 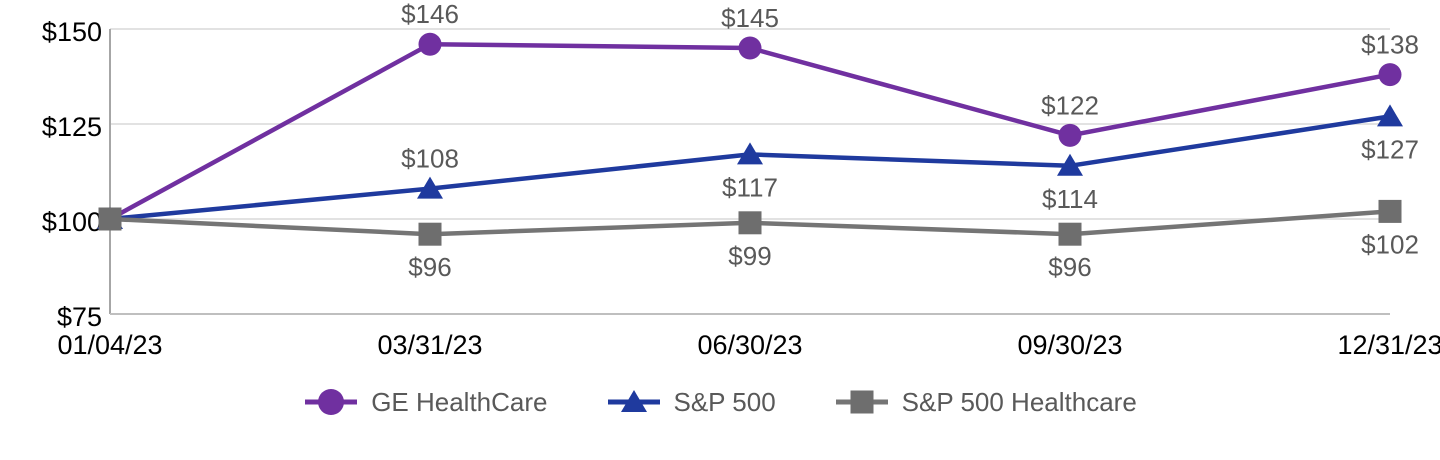 What do you see at coordinates (459, 401) in the screenshot?
I see `legend-label: GE HealthCare` at bounding box center [459, 401].